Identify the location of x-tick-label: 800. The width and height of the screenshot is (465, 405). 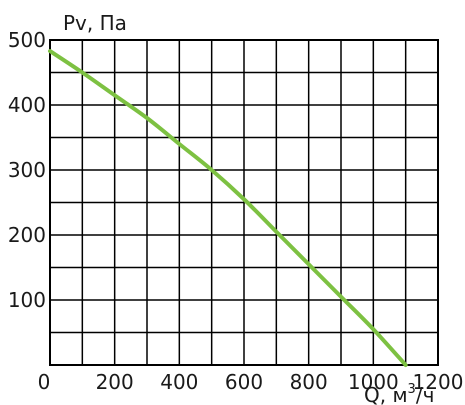
(309, 382).